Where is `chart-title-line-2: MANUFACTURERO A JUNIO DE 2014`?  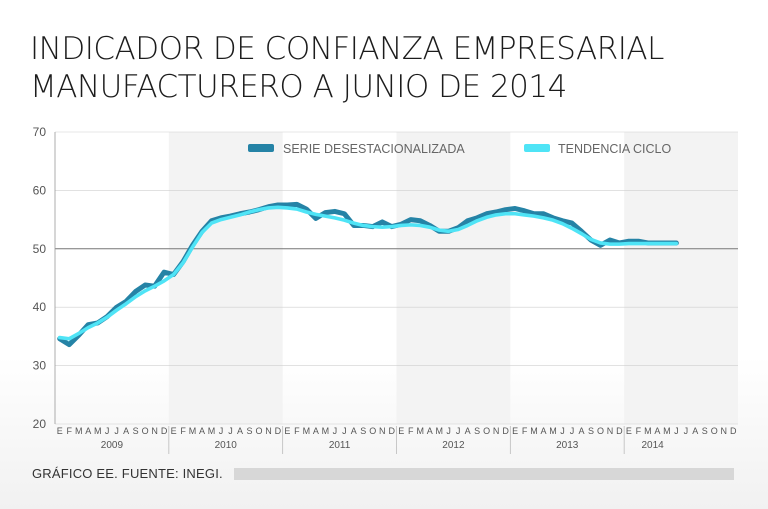 chart-title-line-2: MANUFACTURERO A JUNIO DE 2014 is located at coordinates (298, 87).